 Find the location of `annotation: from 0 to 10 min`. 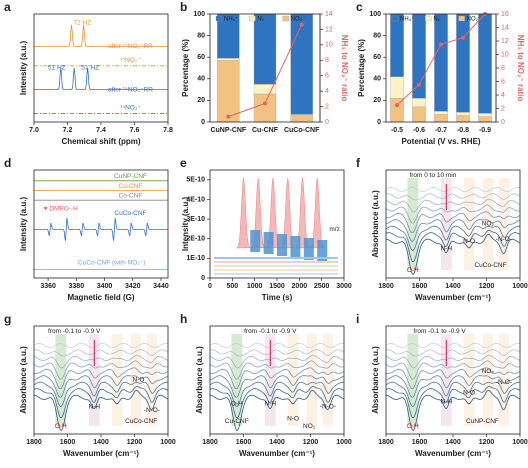

annotation: from 0 to 10 min is located at coordinates (432, 175).